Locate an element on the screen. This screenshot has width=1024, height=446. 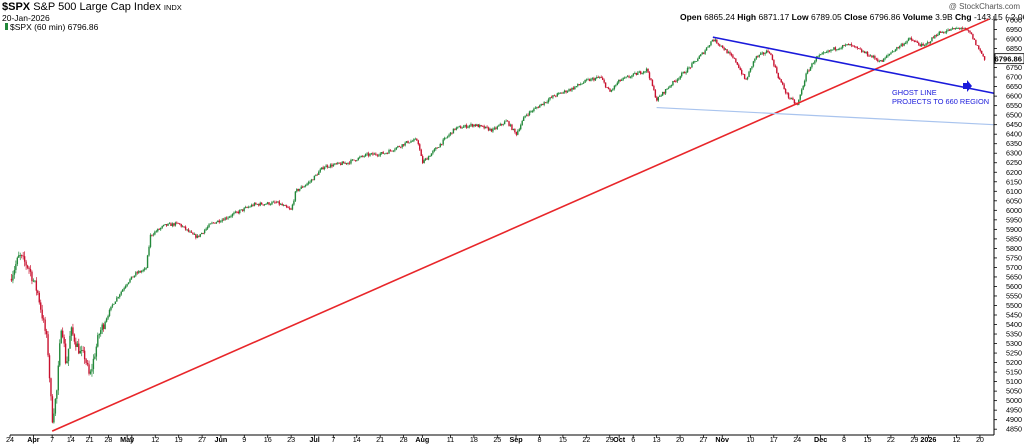
y-tick-label: 4900 is located at coordinates (1014, 419).